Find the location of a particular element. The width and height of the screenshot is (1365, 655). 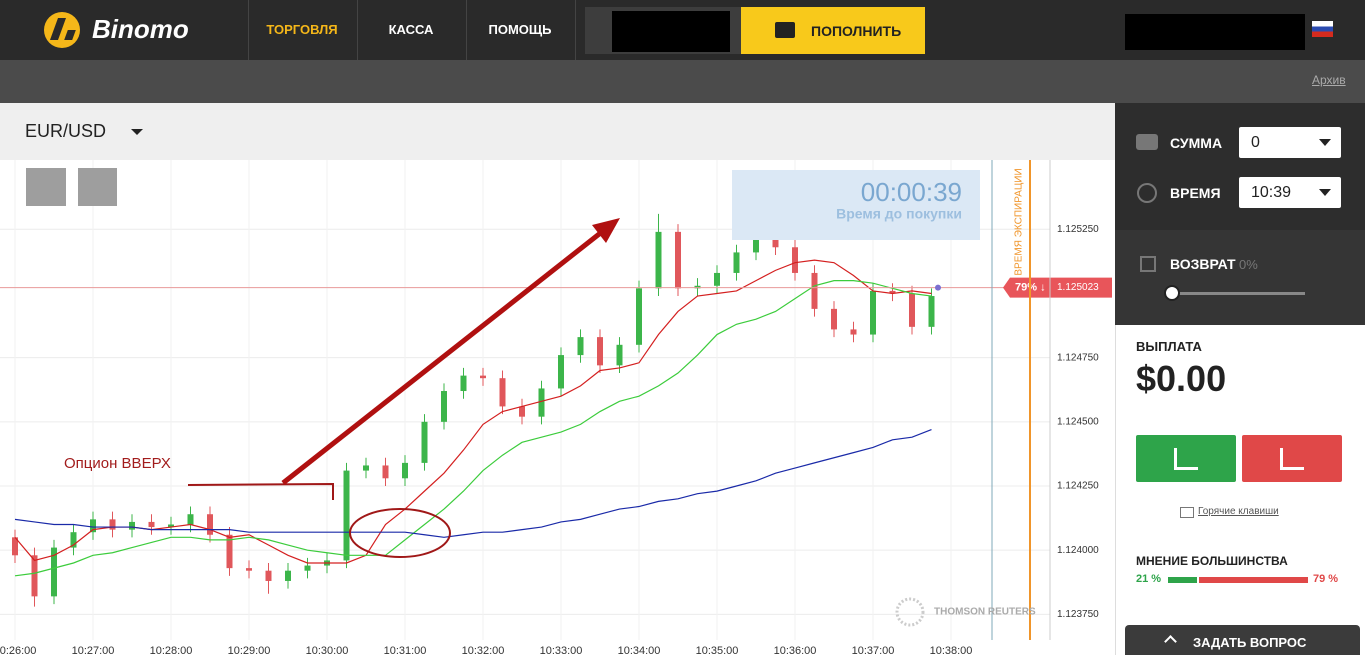

down-icon is located at coordinates (1292, 459).